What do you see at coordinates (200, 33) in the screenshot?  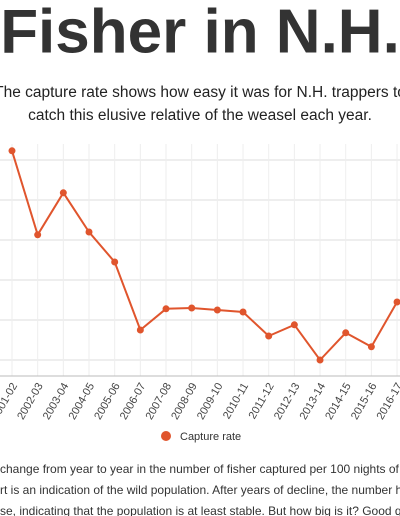 I see `chart-title: Fisher in N.H.` at bounding box center [200, 33].